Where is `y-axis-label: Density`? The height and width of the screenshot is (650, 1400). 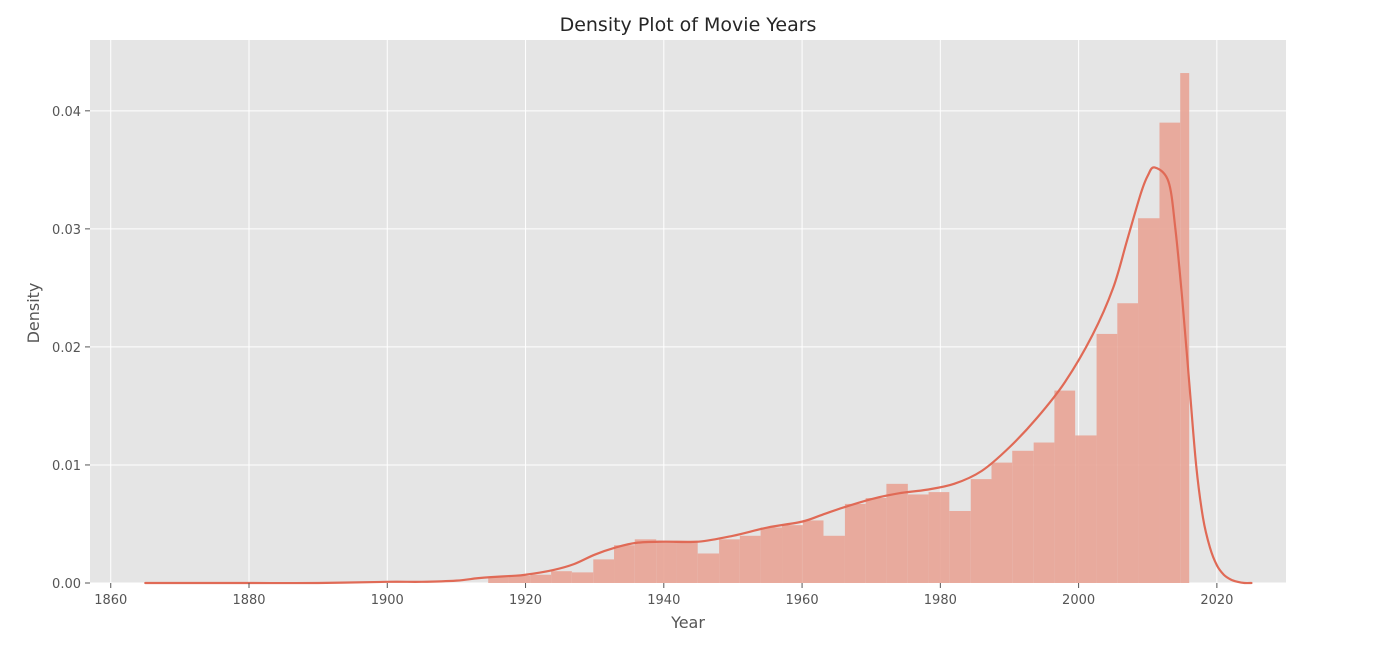
y-axis-label: Density is located at coordinates (33, 313).